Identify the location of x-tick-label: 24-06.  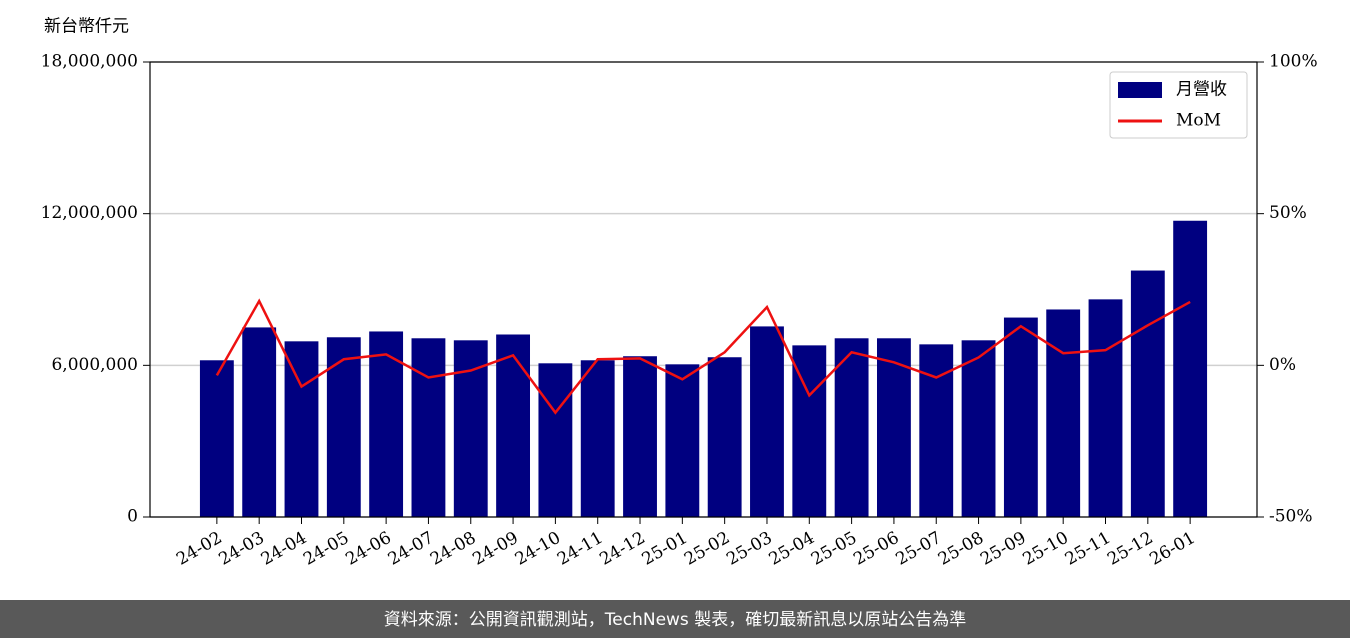
(368, 549).